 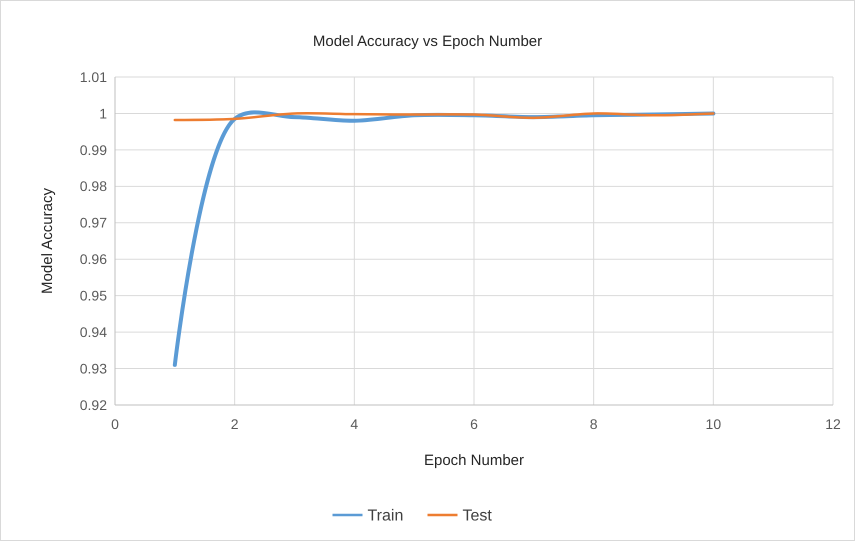 I want to click on x-tick-label: 12, so click(x=833, y=424).